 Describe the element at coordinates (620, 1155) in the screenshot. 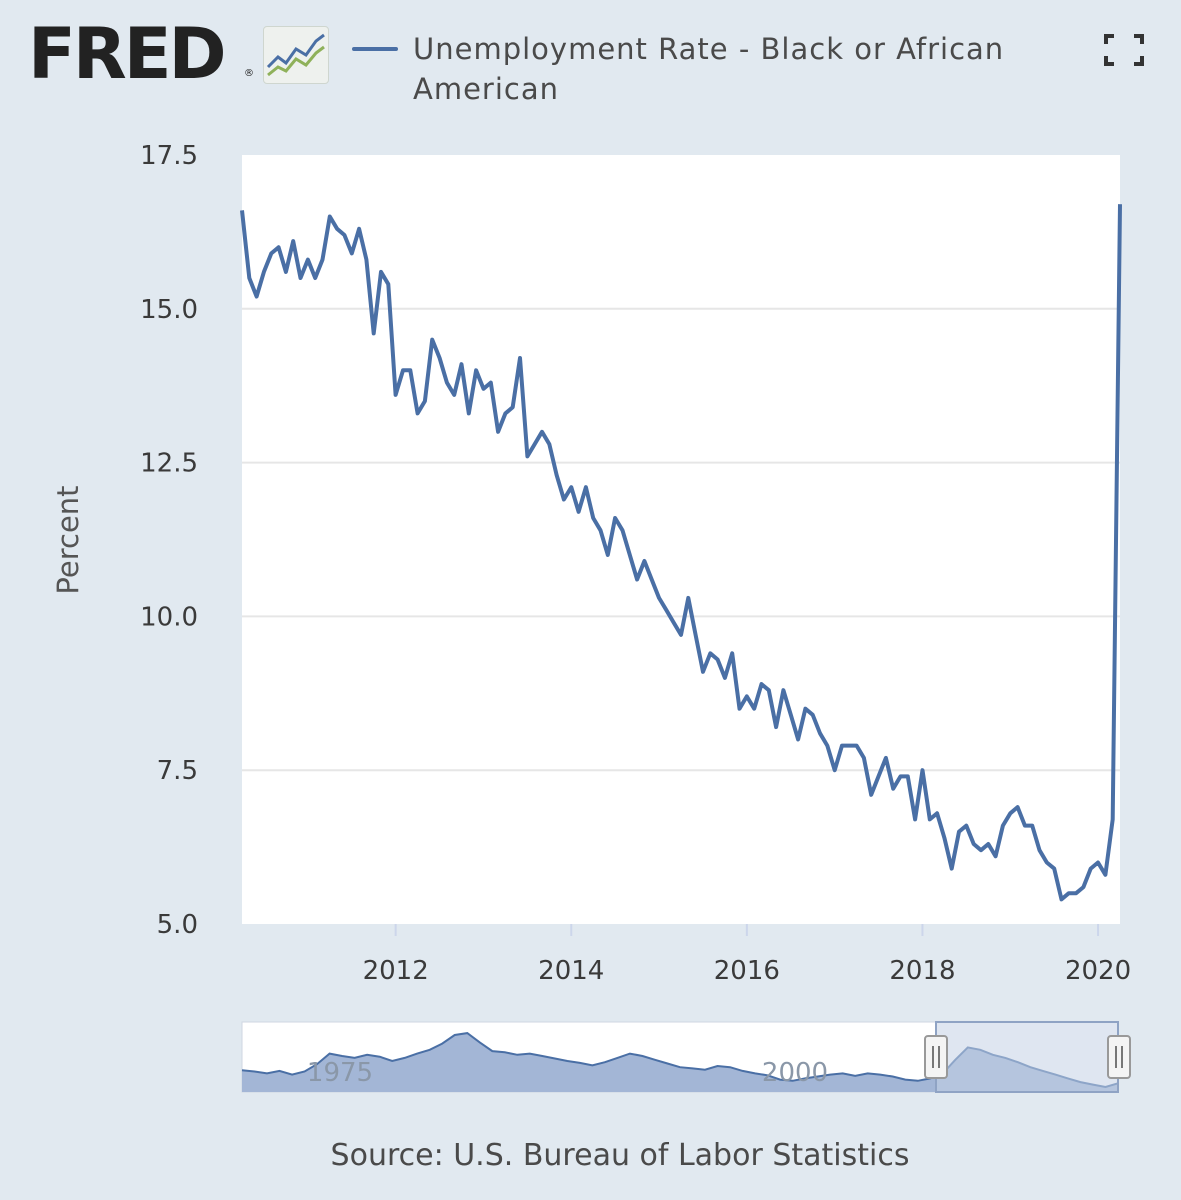

I see `source-note: Source: U.S. Bureau of Labor Statistics` at that location.